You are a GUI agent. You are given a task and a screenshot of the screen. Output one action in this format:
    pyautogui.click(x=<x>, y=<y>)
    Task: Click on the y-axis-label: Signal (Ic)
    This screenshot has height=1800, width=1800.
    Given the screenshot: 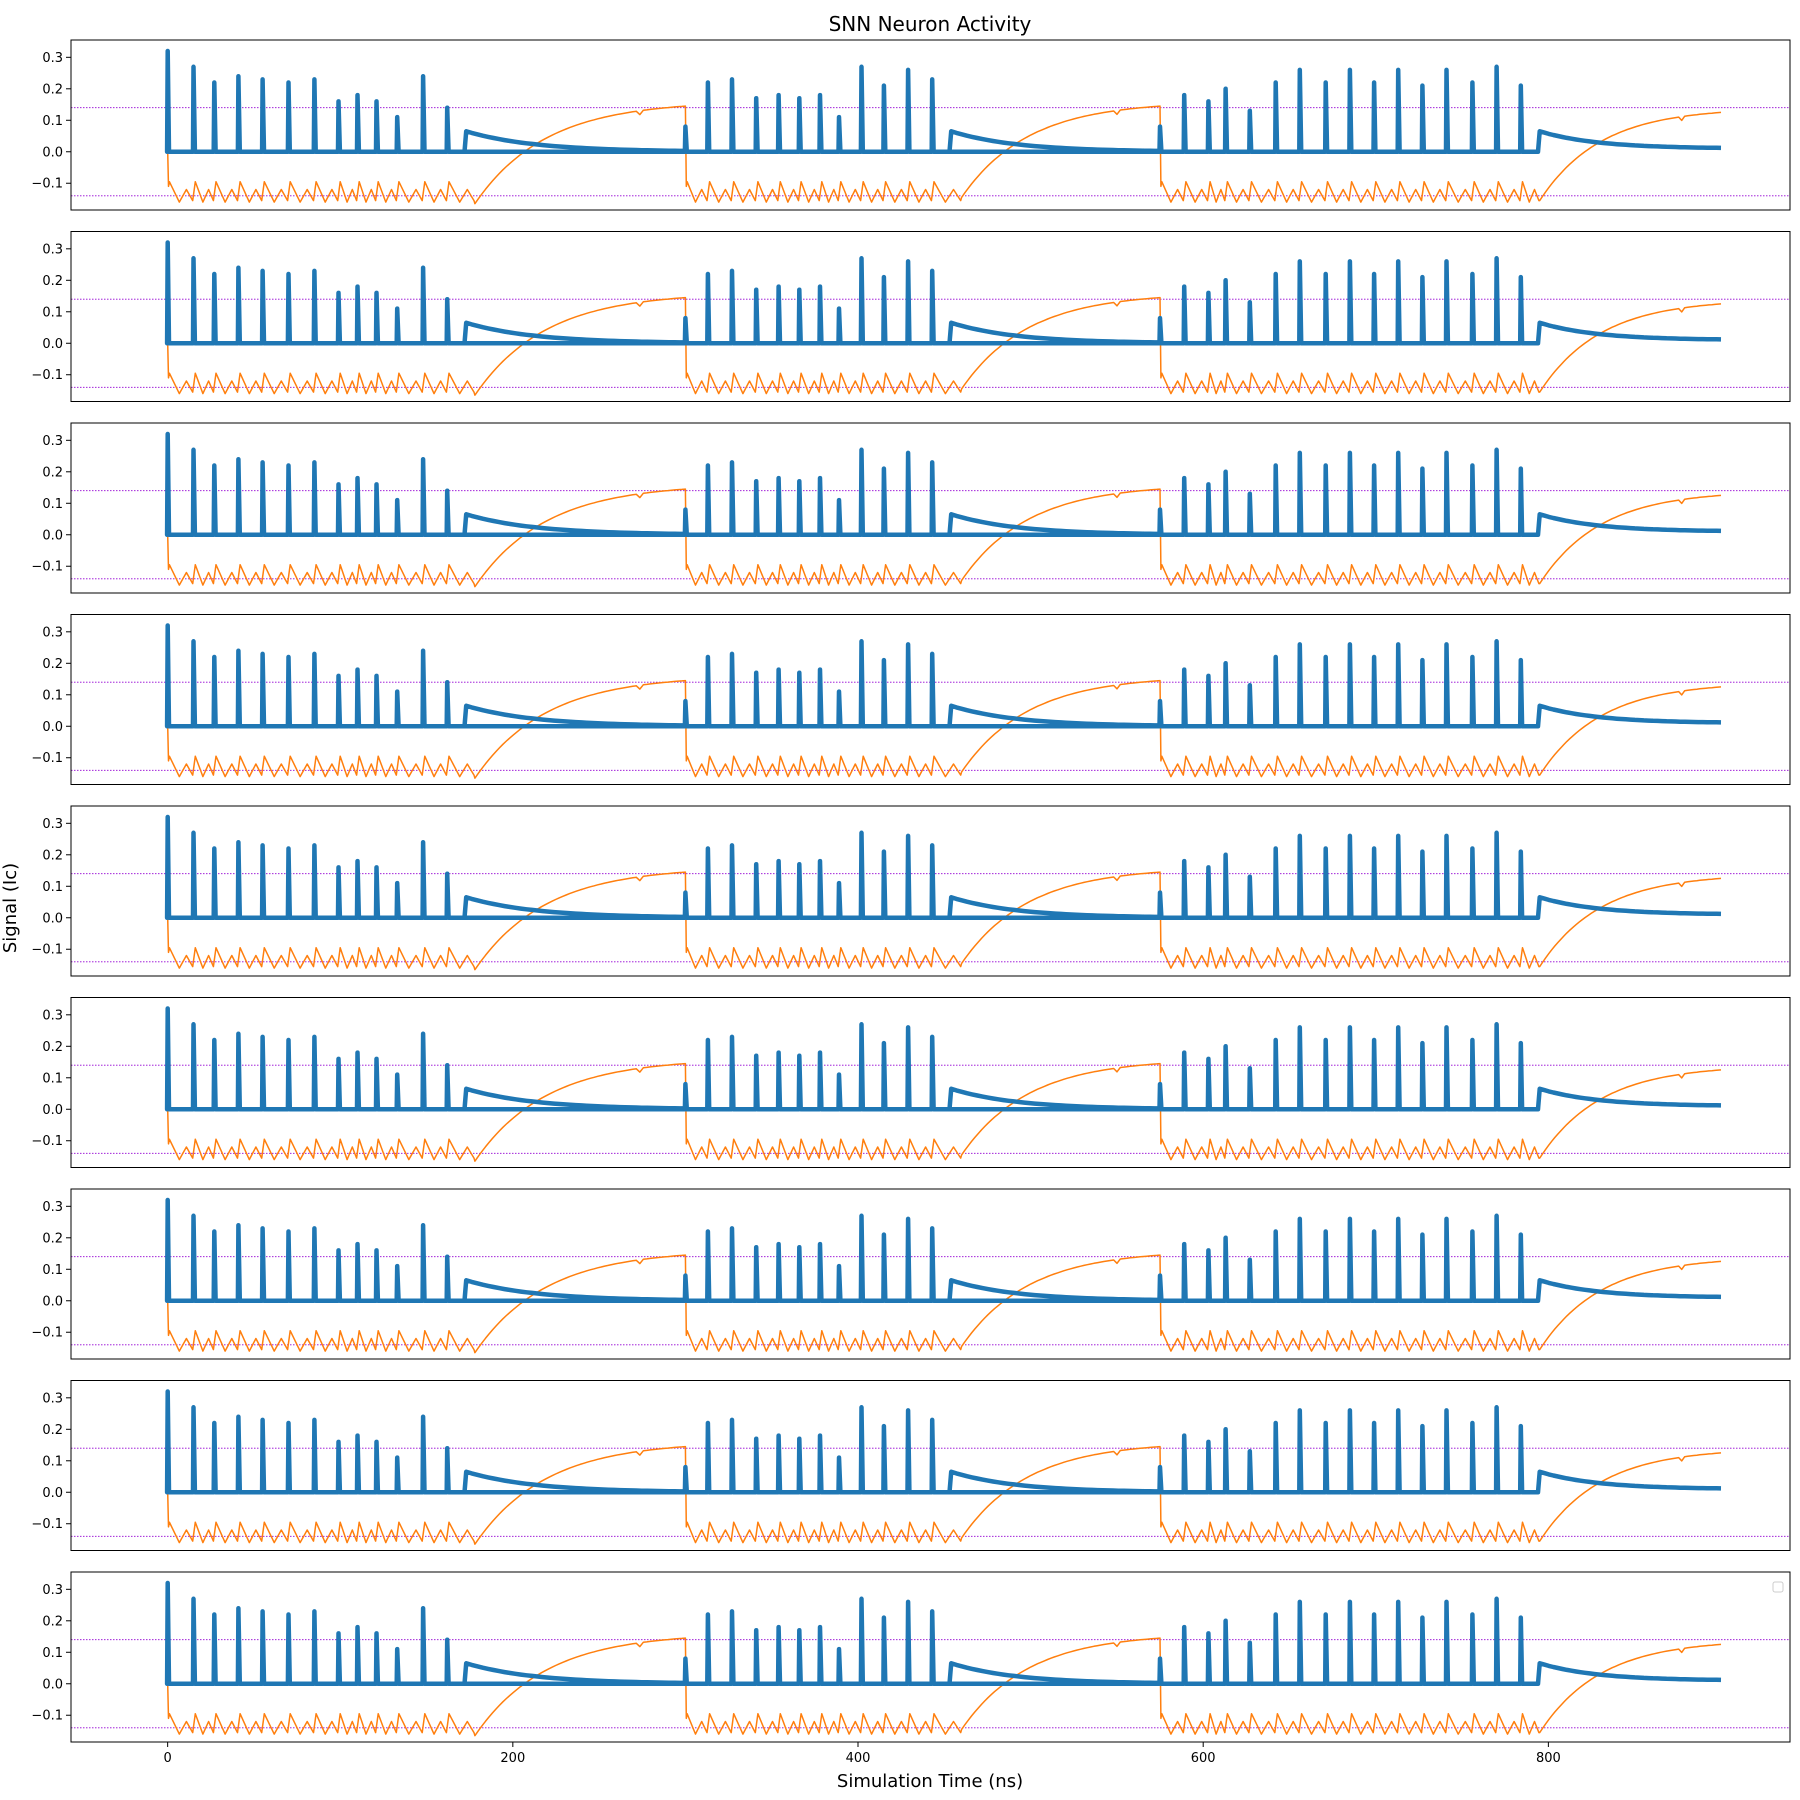 What is the action you would take?
    pyautogui.click(x=10, y=908)
    